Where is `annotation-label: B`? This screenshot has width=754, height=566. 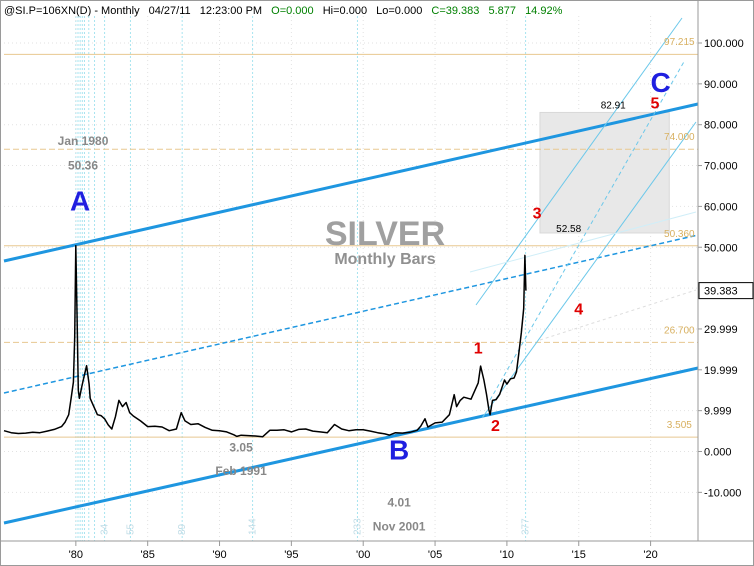
annotation-label: B is located at coordinates (399, 450).